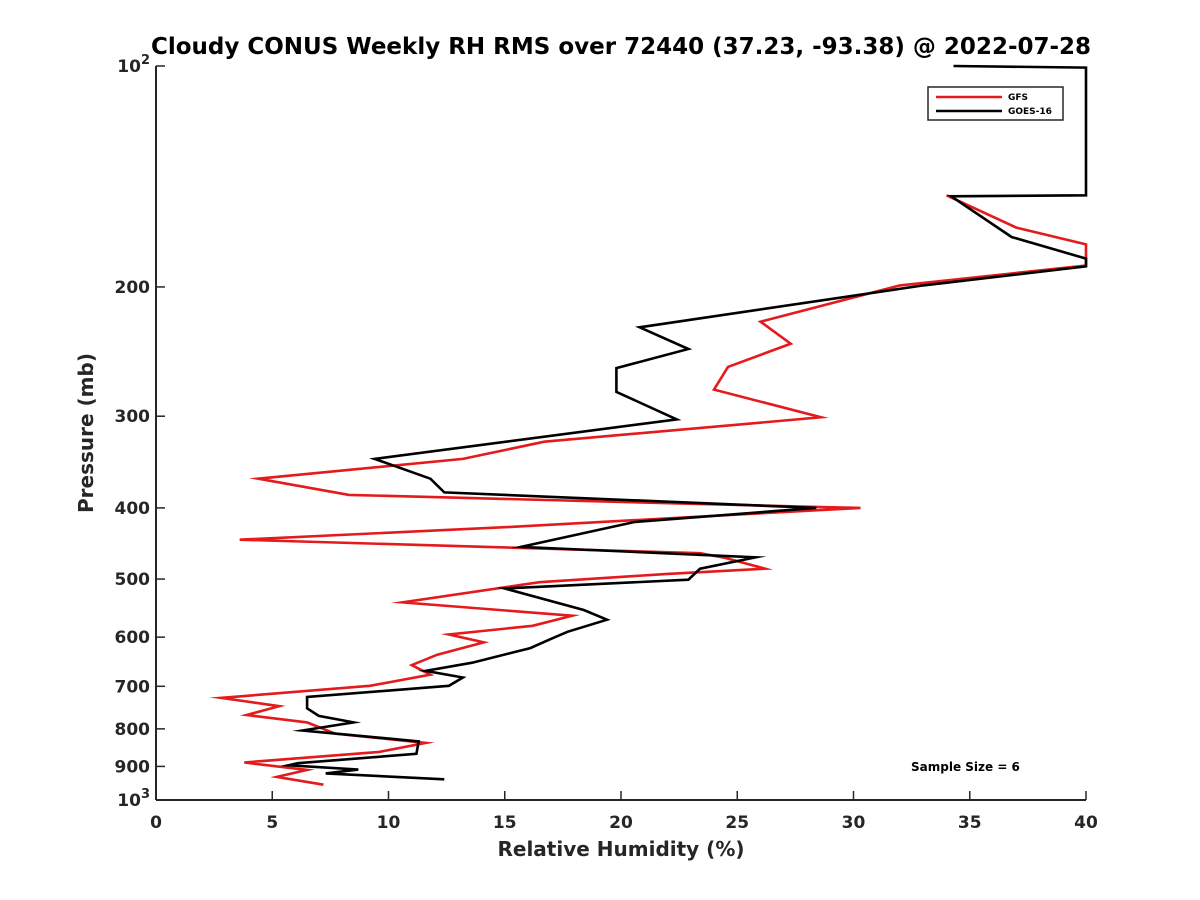 This screenshot has height=900, width=1200. What do you see at coordinates (133, 509) in the screenshot?
I see `y-tick-label: 400` at bounding box center [133, 509].